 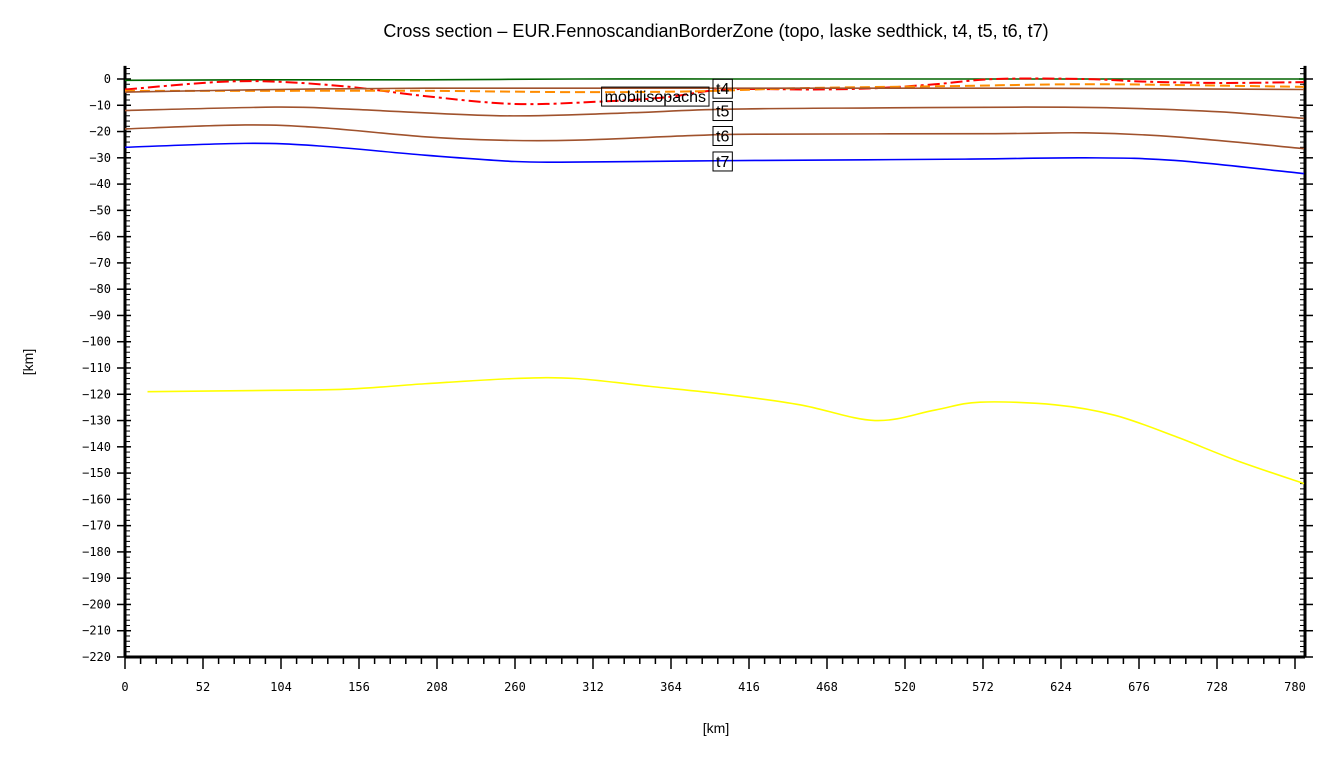 I want to click on y-tick-label: −220, so click(x=96, y=657).